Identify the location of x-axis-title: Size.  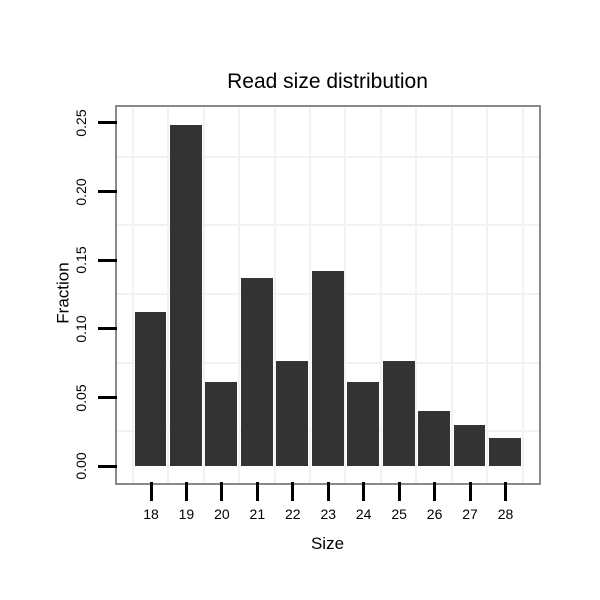
(327, 543).